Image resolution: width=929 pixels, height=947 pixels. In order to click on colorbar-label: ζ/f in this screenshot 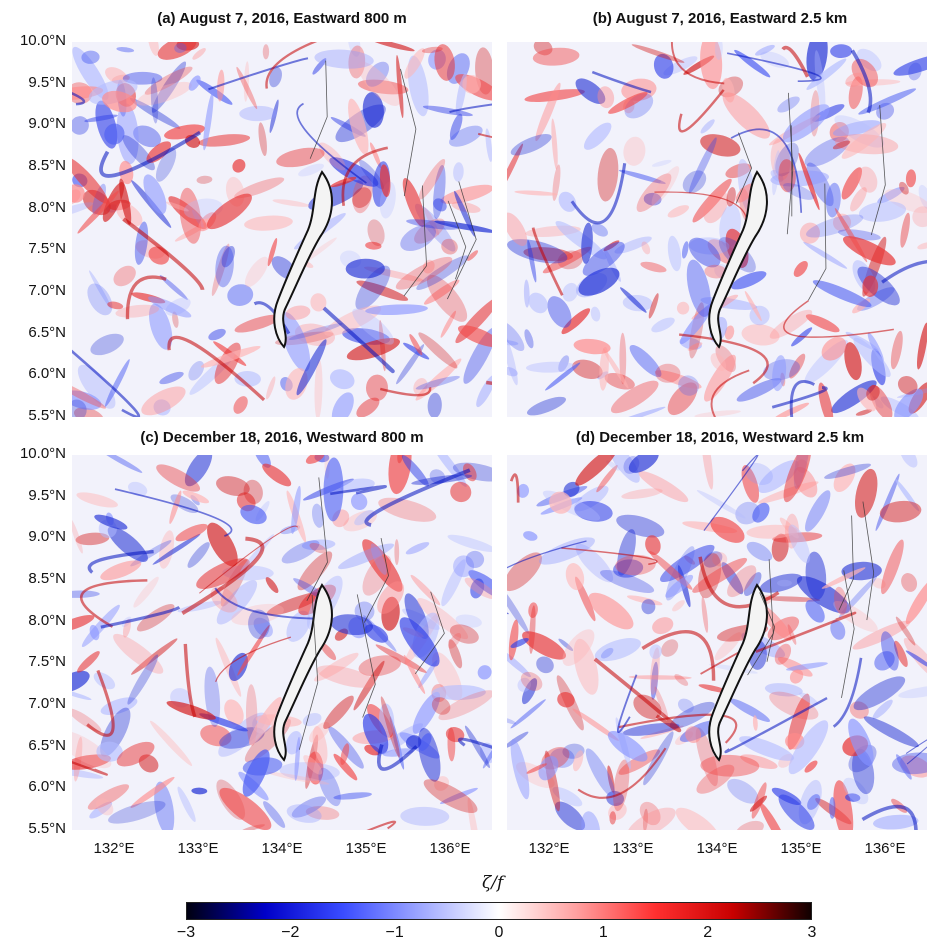, I will do `click(493, 883)`.